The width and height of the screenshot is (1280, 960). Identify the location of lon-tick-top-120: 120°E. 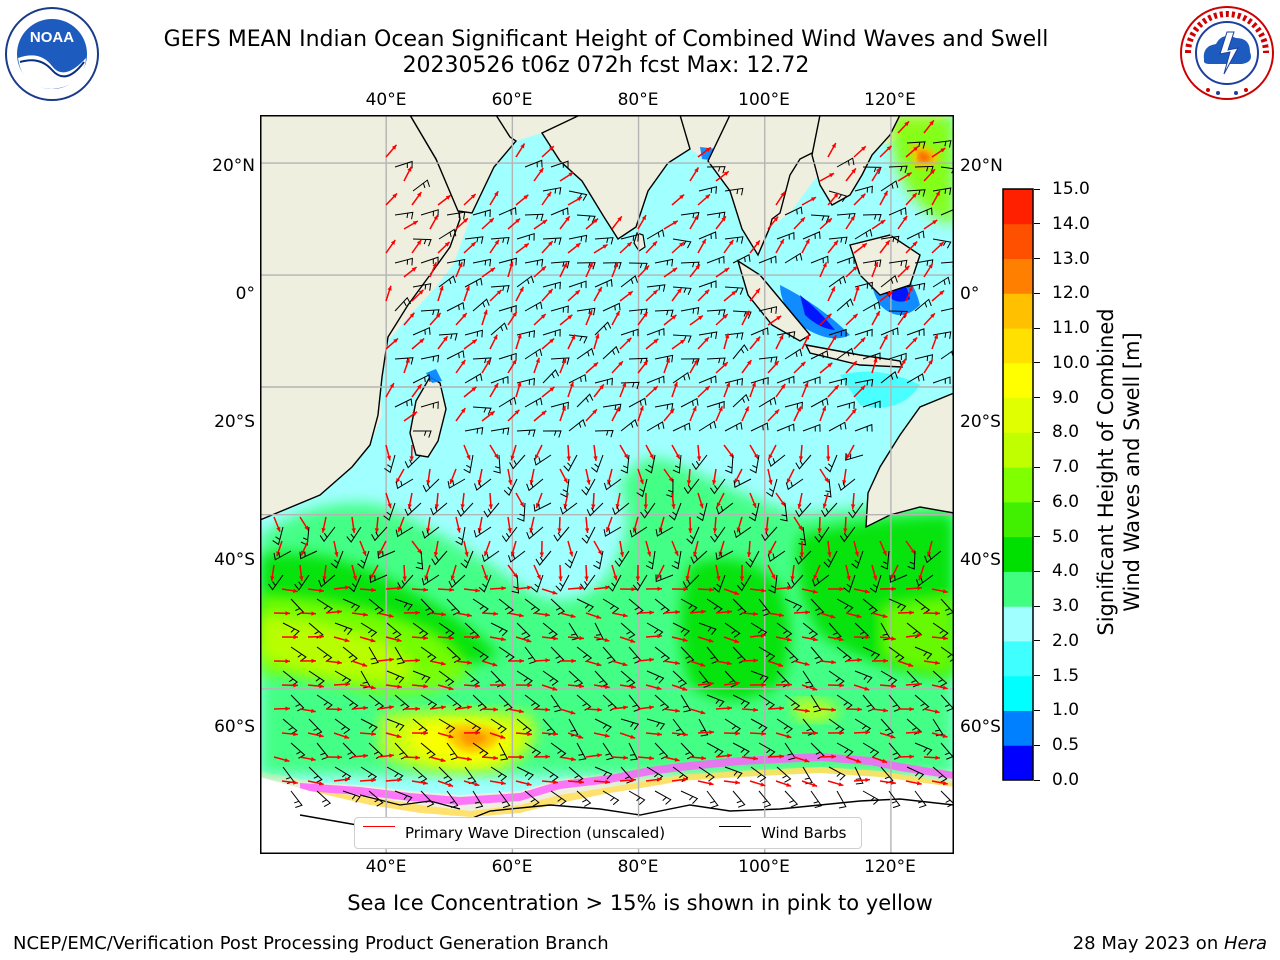
(890, 100).